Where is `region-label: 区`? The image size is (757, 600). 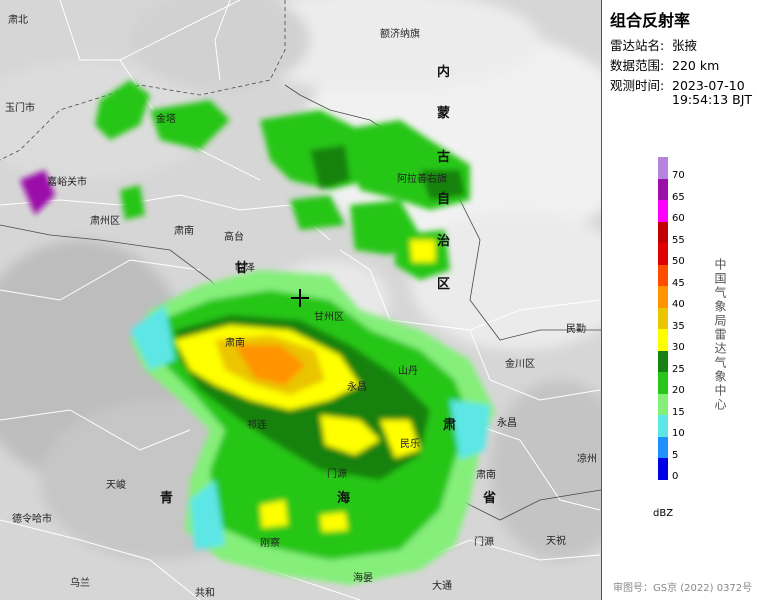
region-label: 区 is located at coordinates (444, 284).